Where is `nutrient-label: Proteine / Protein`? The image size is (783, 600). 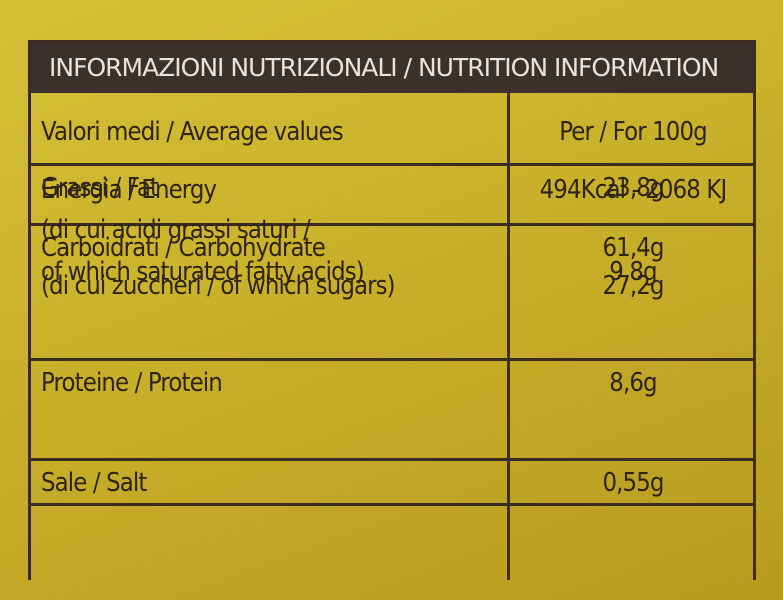
nutrient-label: Proteine / Protein is located at coordinates (132, 383).